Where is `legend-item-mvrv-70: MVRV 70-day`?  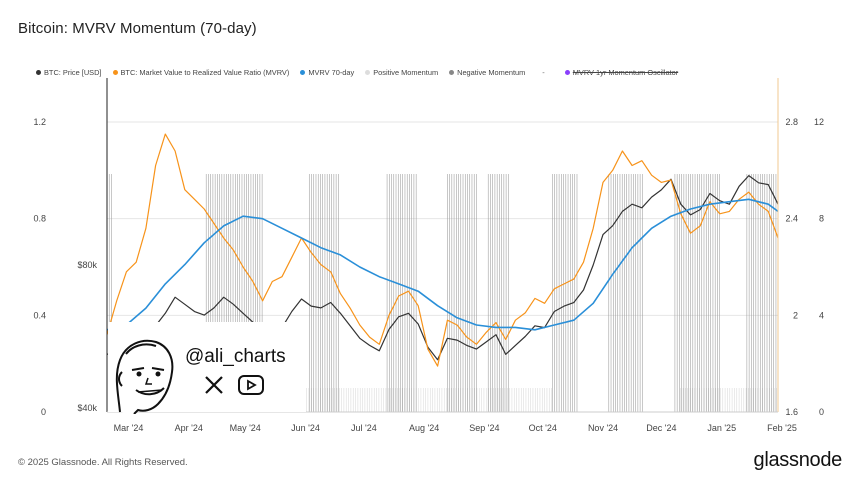 legend-item-mvrv-70: MVRV 70-day is located at coordinates (327, 72).